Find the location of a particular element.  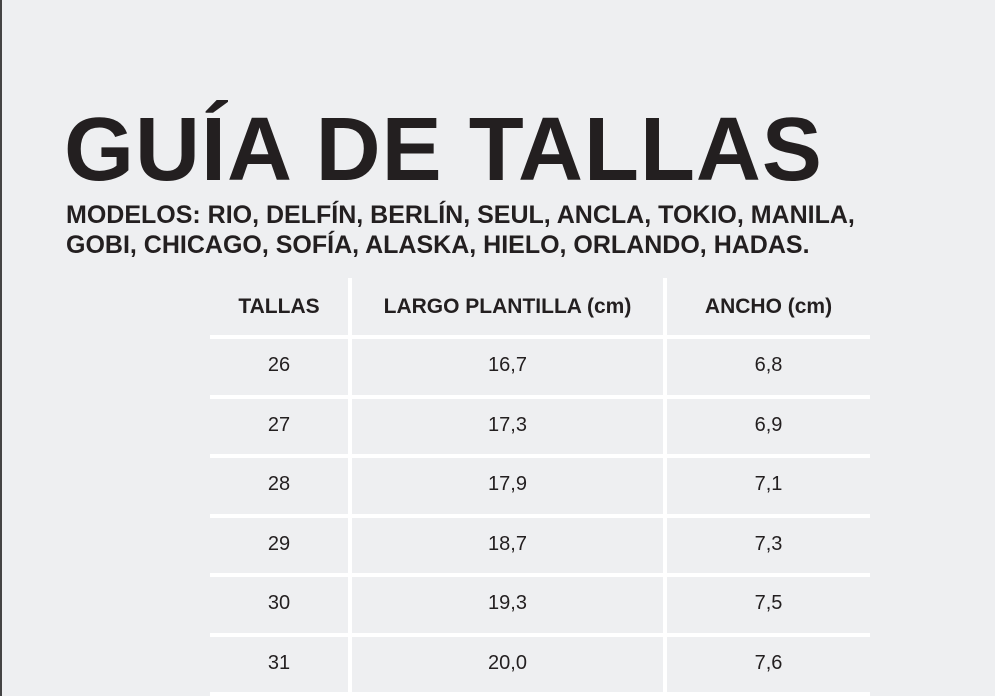

table-cell: 31 is located at coordinates (279, 662).